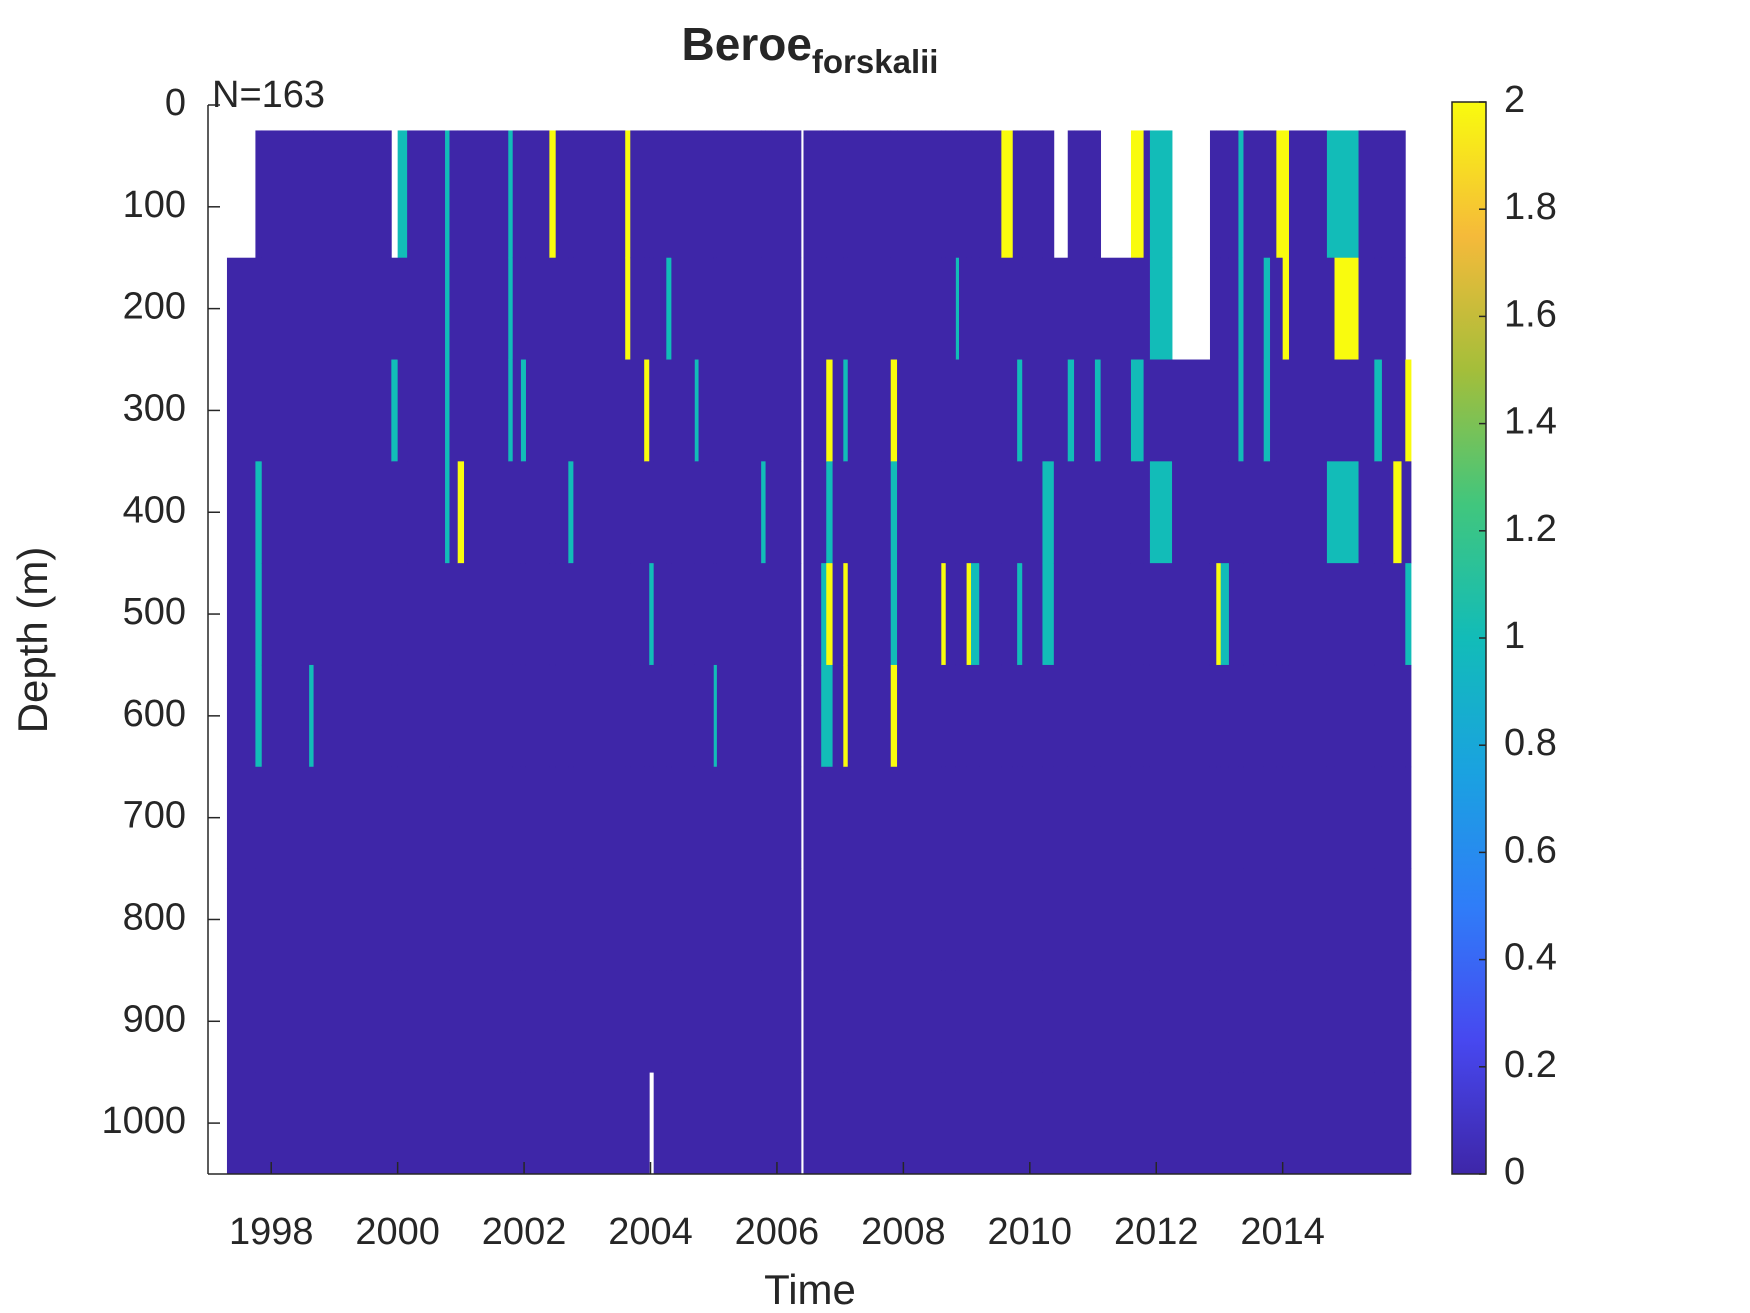 Image resolution: width=1750 pixels, height=1313 pixels. What do you see at coordinates (175, 103) in the screenshot?
I see `y-tick-label: 0` at bounding box center [175, 103].